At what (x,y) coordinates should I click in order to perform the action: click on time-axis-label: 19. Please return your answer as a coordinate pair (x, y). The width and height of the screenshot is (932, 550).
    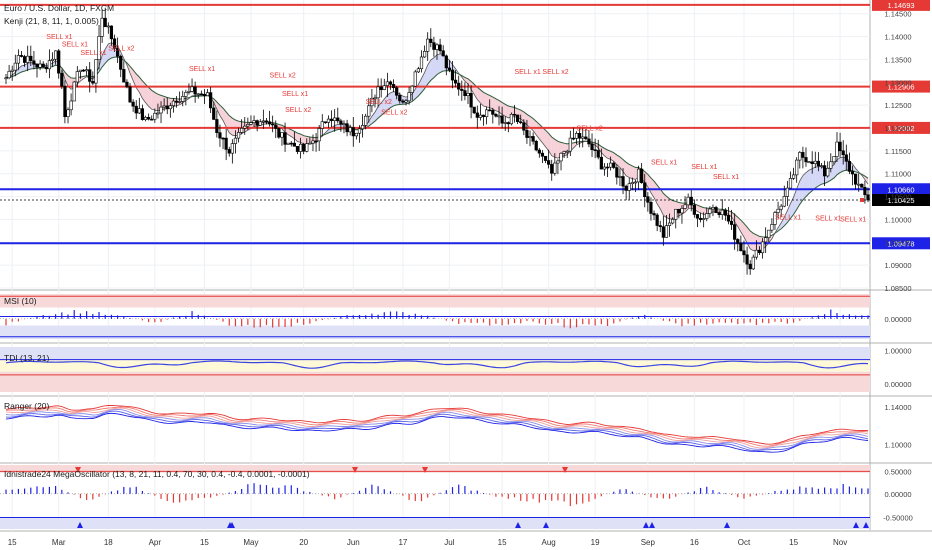
    Looking at the image, I should click on (595, 542).